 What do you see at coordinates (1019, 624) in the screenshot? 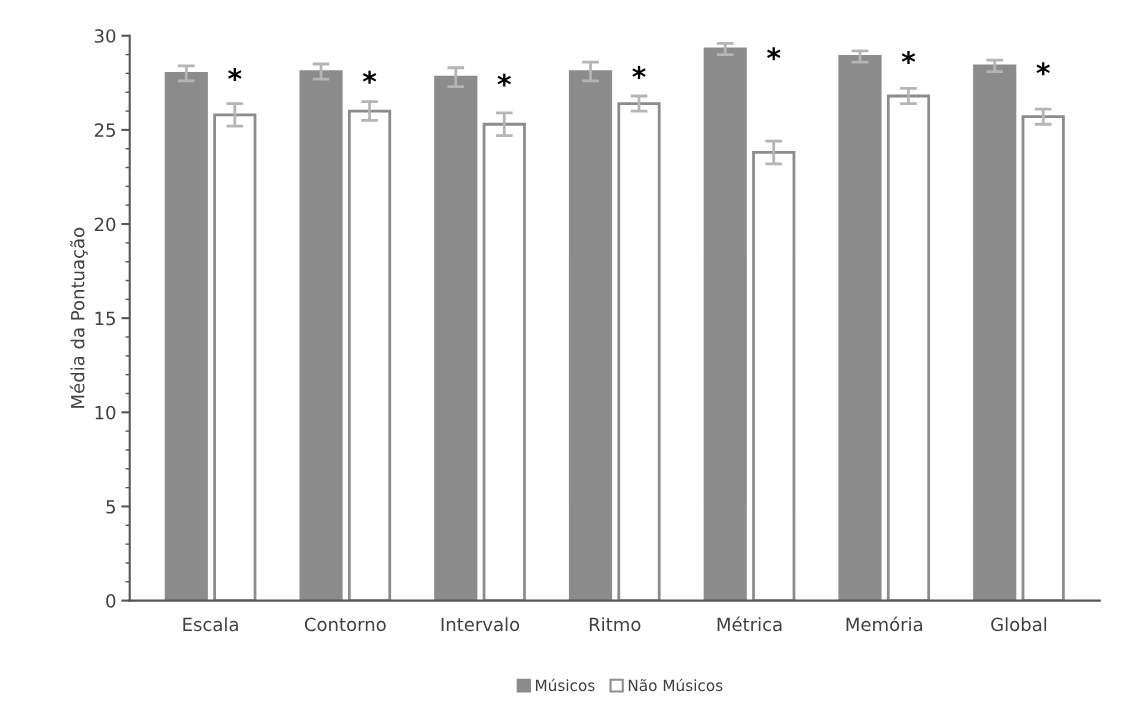
I see `x-tick-label: Global` at bounding box center [1019, 624].